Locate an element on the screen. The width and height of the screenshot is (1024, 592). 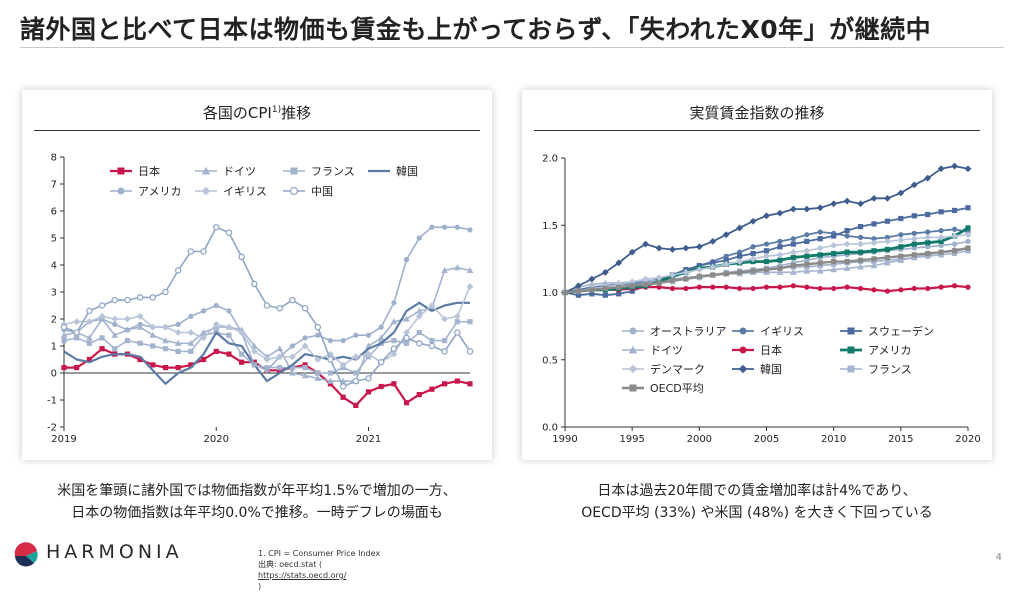
legend-label: アメリカ is located at coordinates (889, 350).